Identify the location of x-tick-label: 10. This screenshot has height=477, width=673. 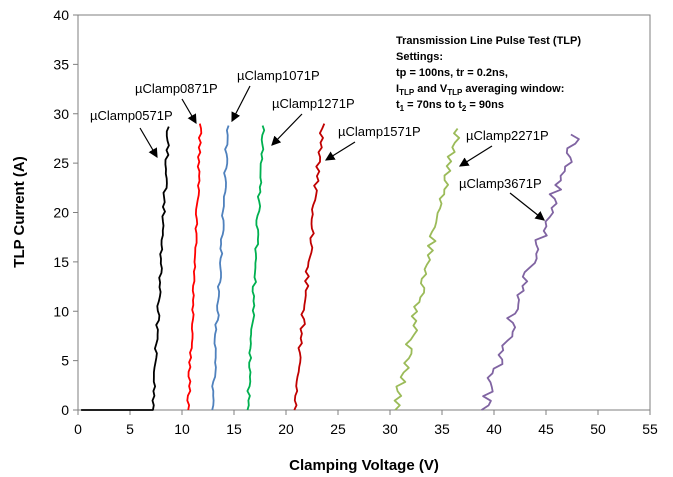
(182, 429).